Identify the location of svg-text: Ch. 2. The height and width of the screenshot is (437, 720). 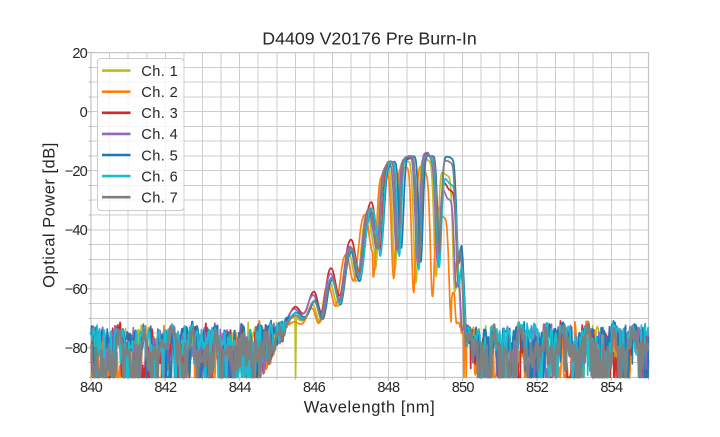
(159, 93).